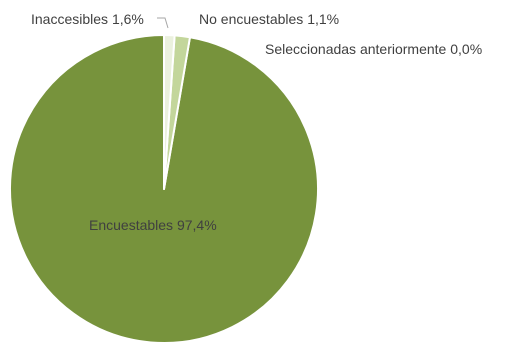  I want to click on label-no-encuestables: No encuestables 1,1%, so click(269, 19).